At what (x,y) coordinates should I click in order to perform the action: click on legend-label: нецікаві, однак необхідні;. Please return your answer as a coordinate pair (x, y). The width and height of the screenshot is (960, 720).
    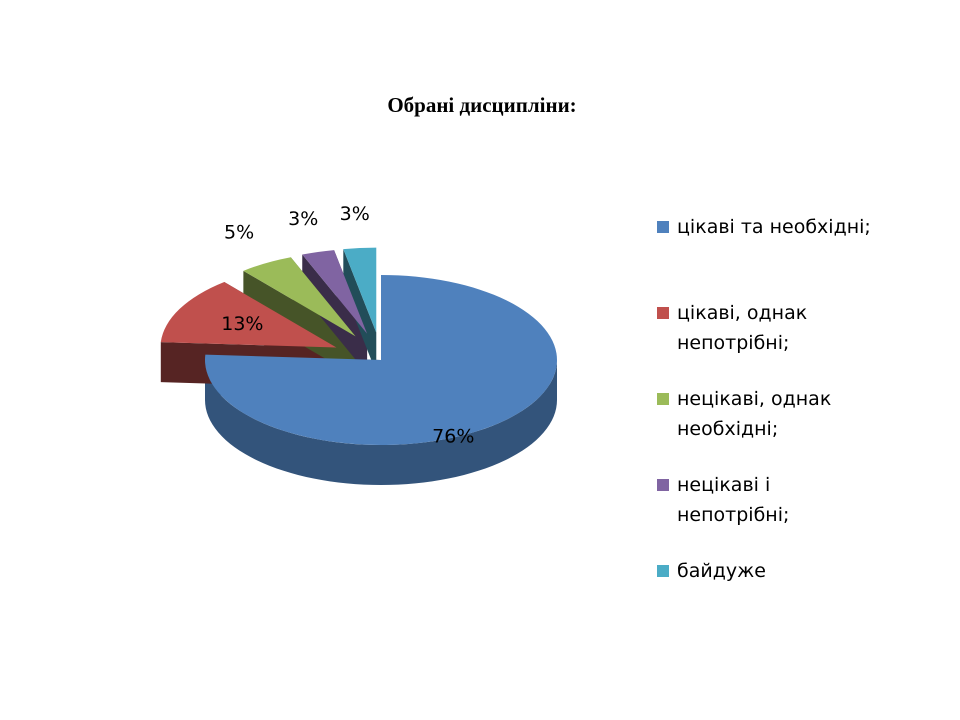
    Looking at the image, I should click on (754, 414).